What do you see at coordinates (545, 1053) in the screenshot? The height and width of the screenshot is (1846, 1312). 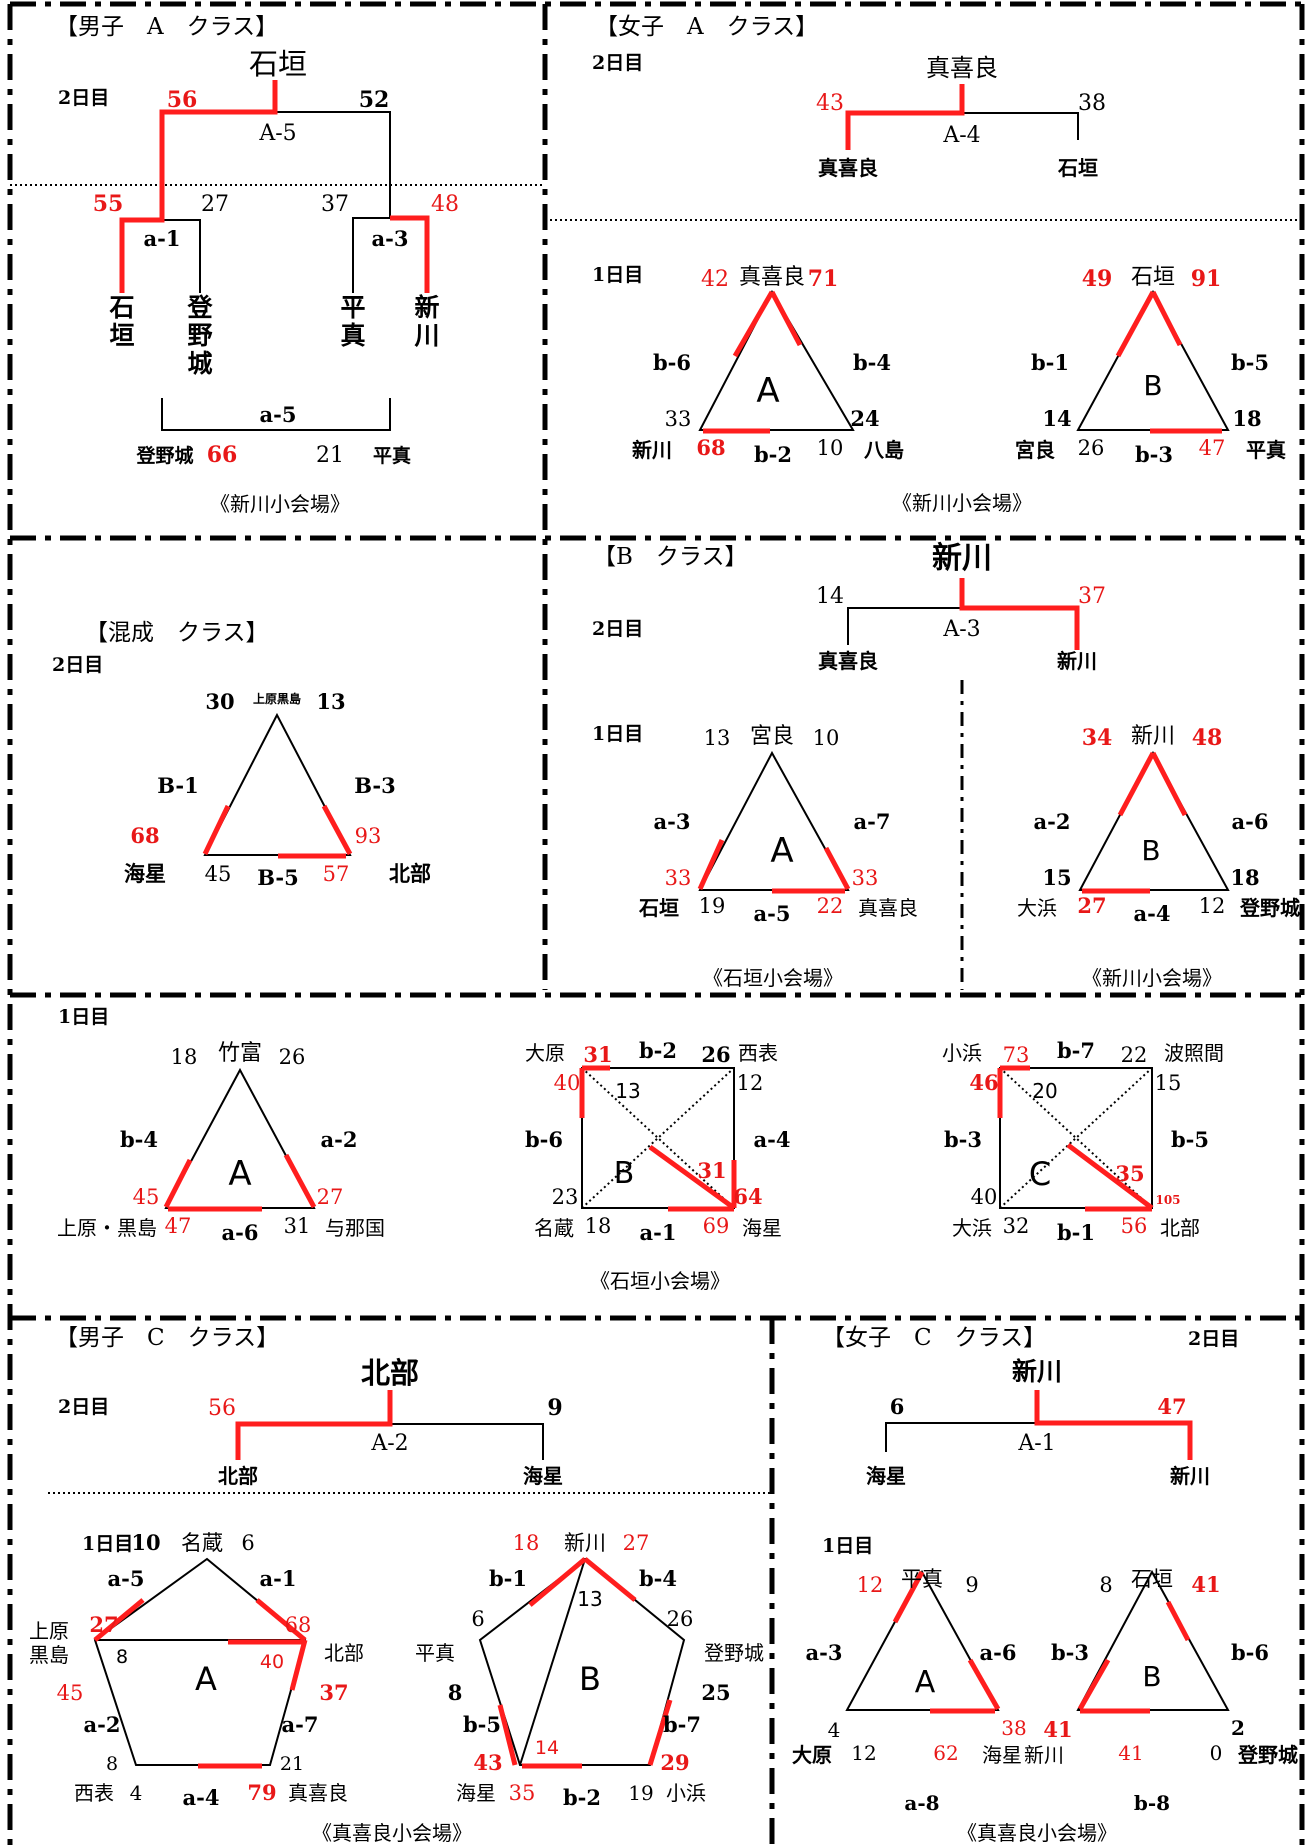 I see `label-mid-b-tl: 大原` at bounding box center [545, 1053].